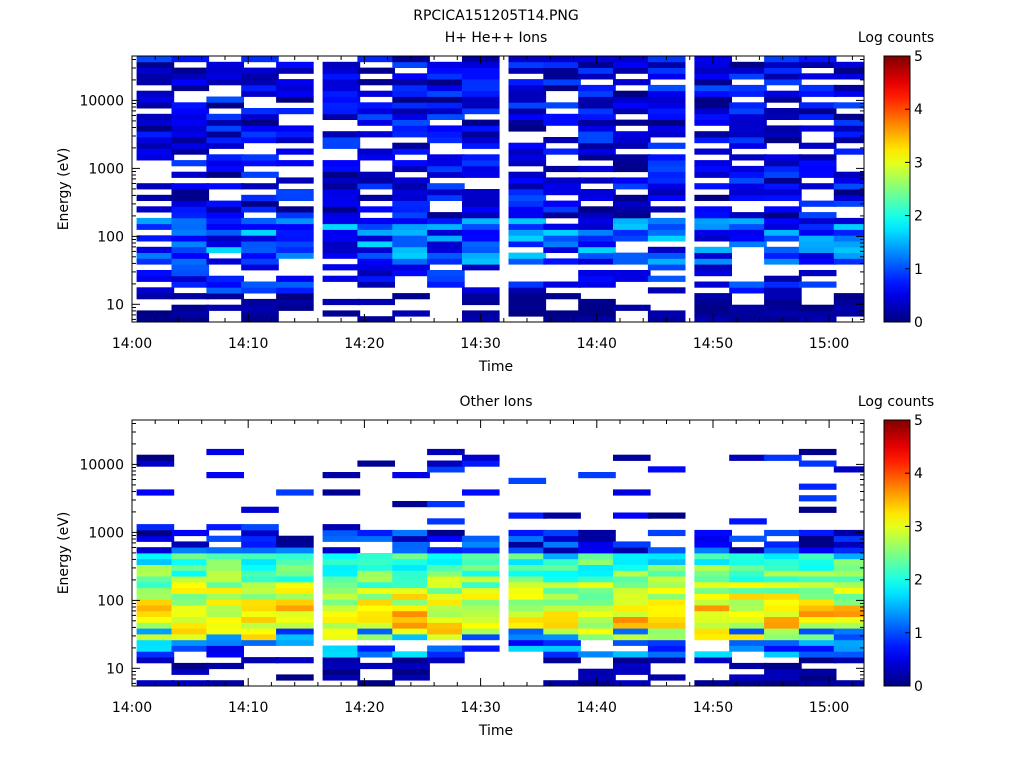  I want to click on colorbar-tick-label: 5, so click(918, 421).